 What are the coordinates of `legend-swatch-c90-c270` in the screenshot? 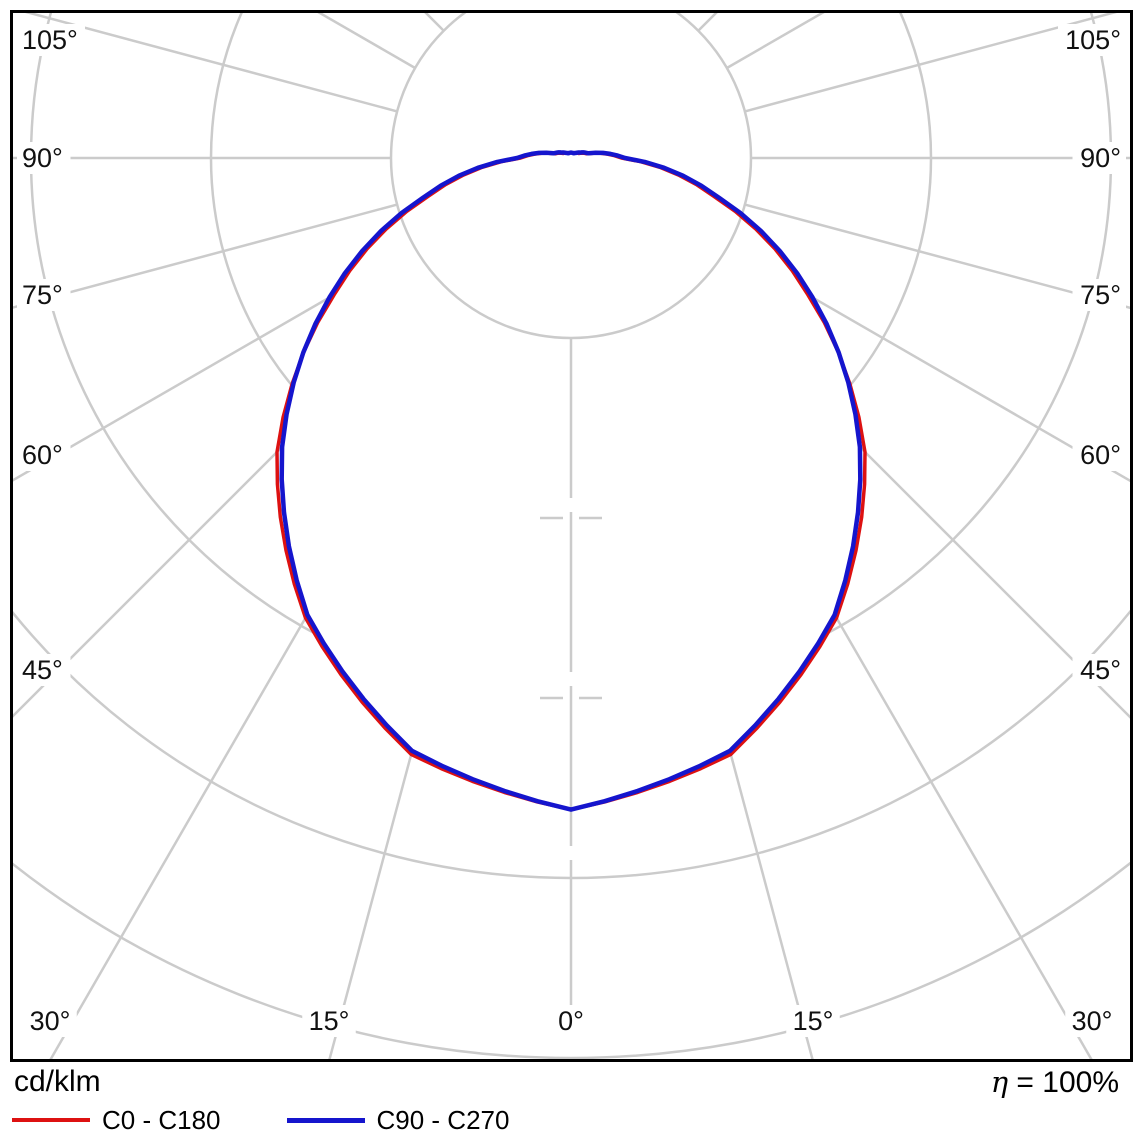 It's located at (325, 1120).